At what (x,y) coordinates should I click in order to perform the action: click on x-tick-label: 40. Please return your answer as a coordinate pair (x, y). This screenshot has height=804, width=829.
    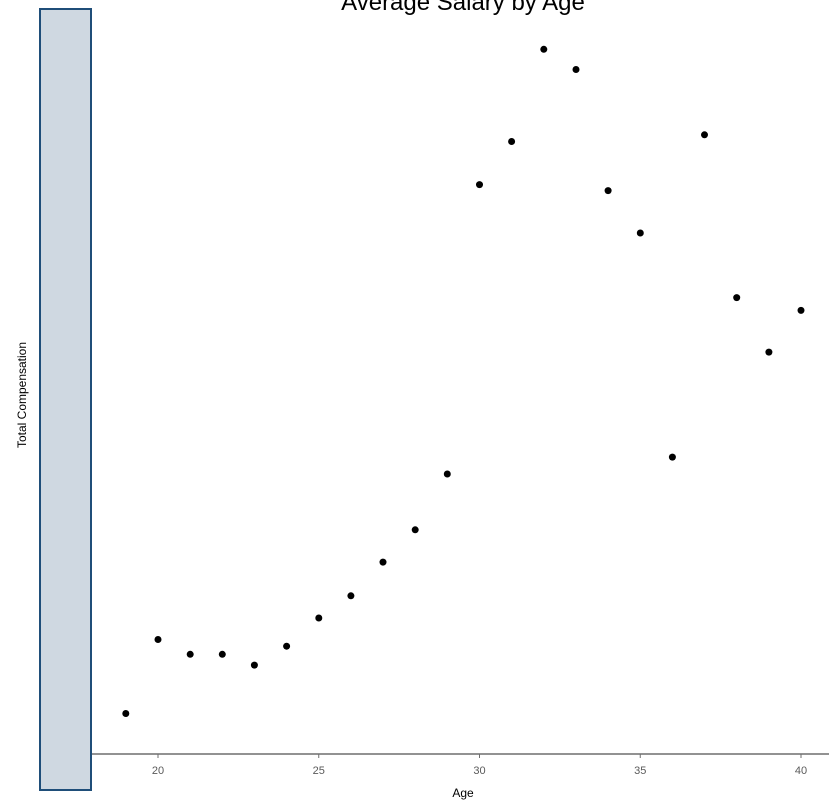
    Looking at the image, I should click on (801, 771).